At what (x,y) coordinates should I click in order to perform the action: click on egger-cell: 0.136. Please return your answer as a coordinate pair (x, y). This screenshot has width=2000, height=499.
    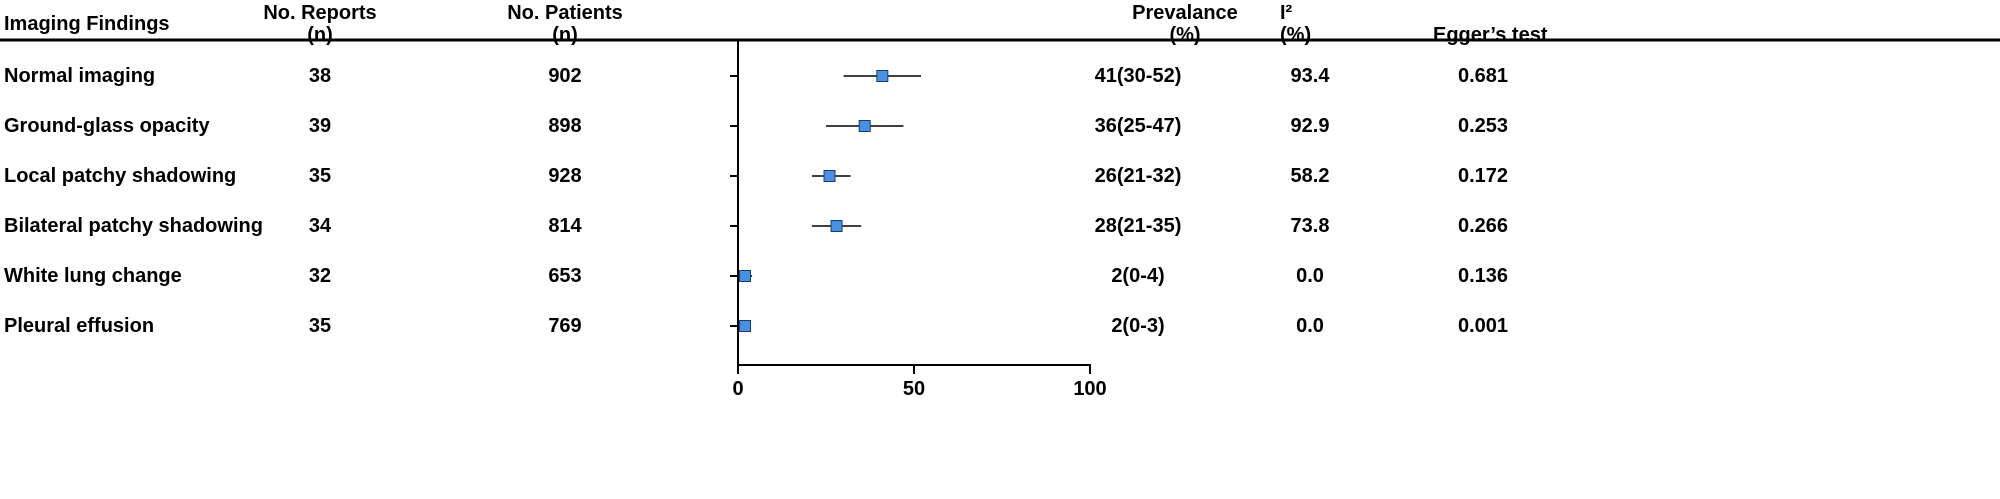
    Looking at the image, I should click on (1483, 276).